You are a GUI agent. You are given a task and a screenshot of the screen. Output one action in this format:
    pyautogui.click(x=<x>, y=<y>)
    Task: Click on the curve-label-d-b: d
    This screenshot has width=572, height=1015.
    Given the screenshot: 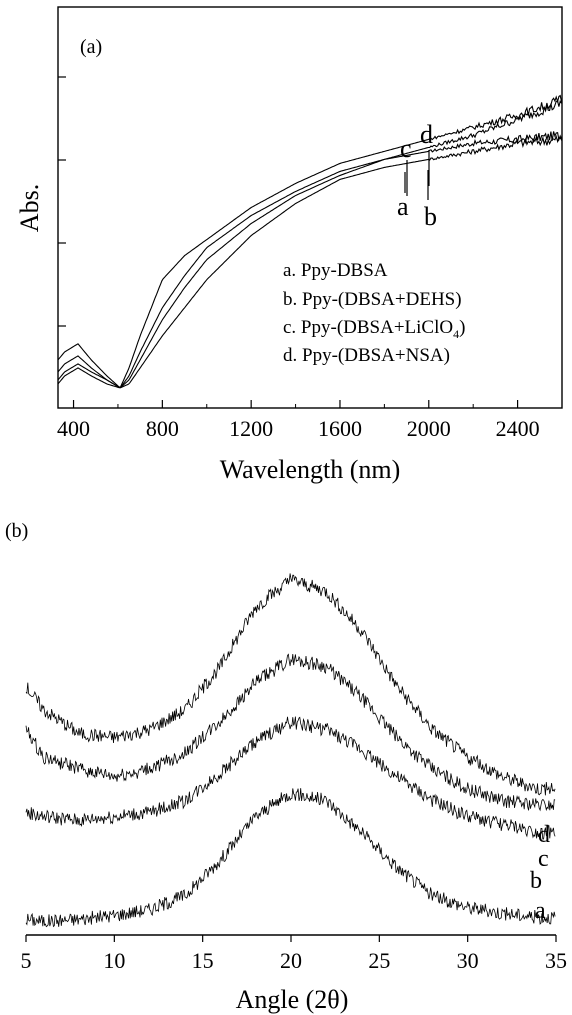 What is the action you would take?
    pyautogui.click(x=544, y=835)
    